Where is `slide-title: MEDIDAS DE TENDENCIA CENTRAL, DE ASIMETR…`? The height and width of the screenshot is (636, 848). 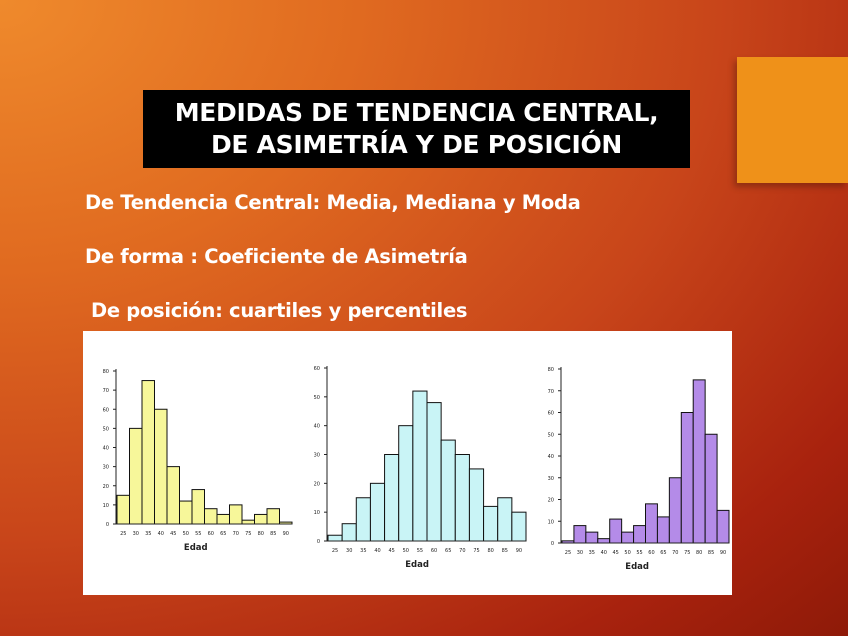 slide-title: MEDIDAS DE TENDENCIA CENTRAL, DE ASIMETR… is located at coordinates (416, 129).